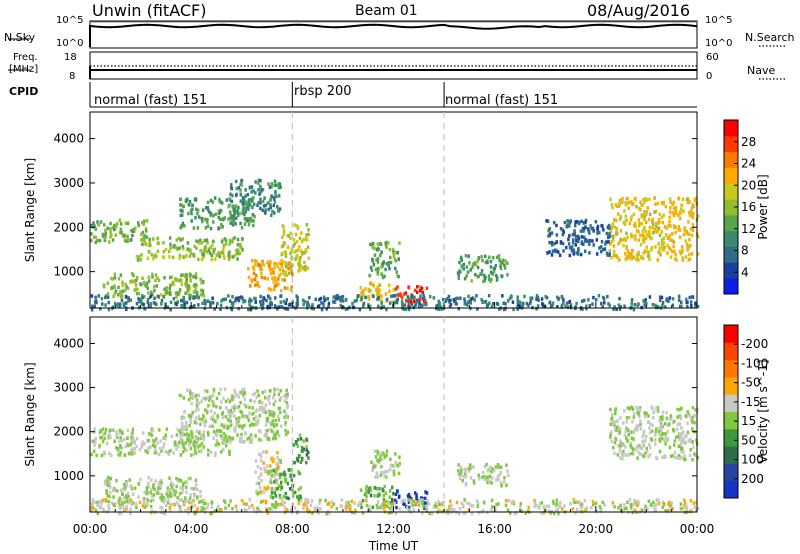  Describe the element at coordinates (748, 421) in the screenshot. I see `colorbar-1-tick-label: 15` at that location.